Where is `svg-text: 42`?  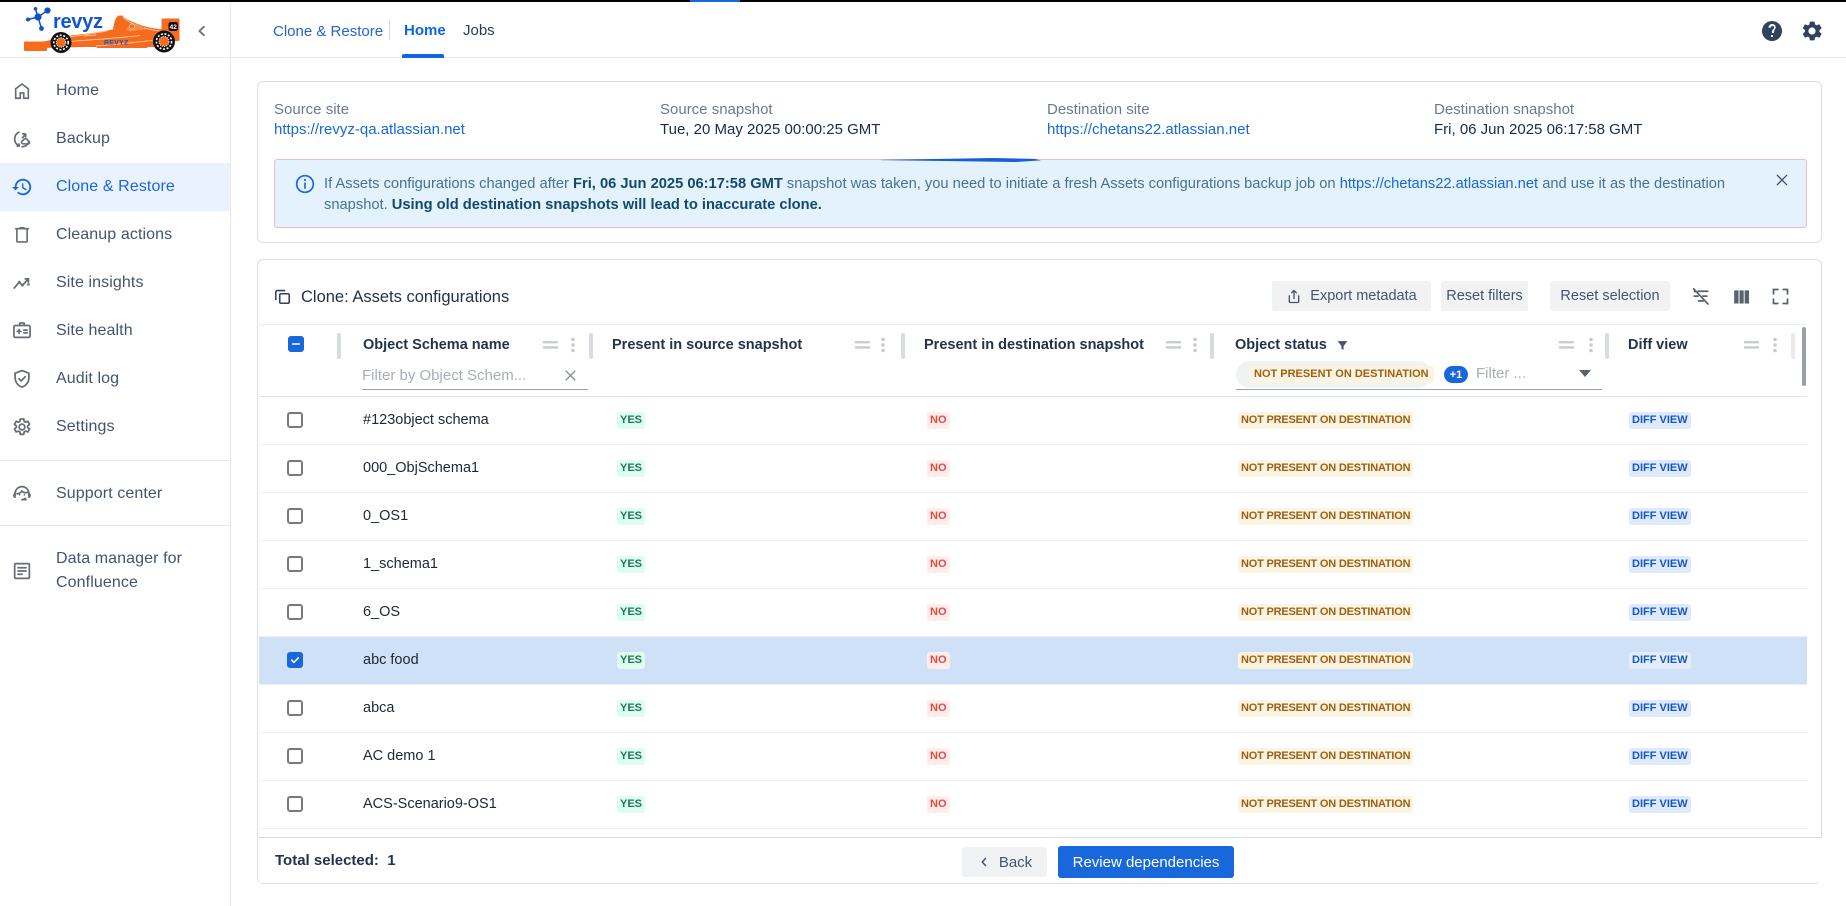 svg-text: 42 is located at coordinates (174, 27).